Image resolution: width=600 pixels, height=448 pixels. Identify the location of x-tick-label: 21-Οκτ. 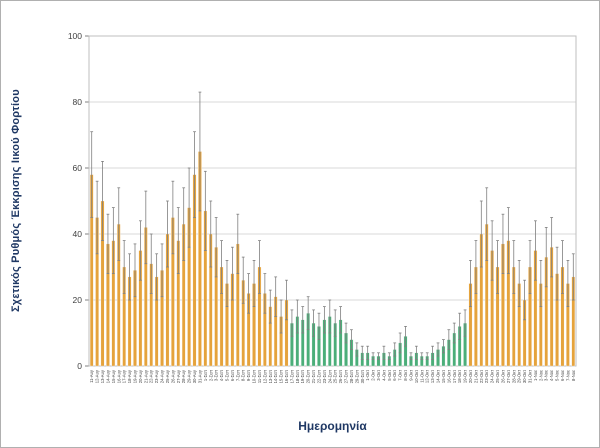
(475, 376).